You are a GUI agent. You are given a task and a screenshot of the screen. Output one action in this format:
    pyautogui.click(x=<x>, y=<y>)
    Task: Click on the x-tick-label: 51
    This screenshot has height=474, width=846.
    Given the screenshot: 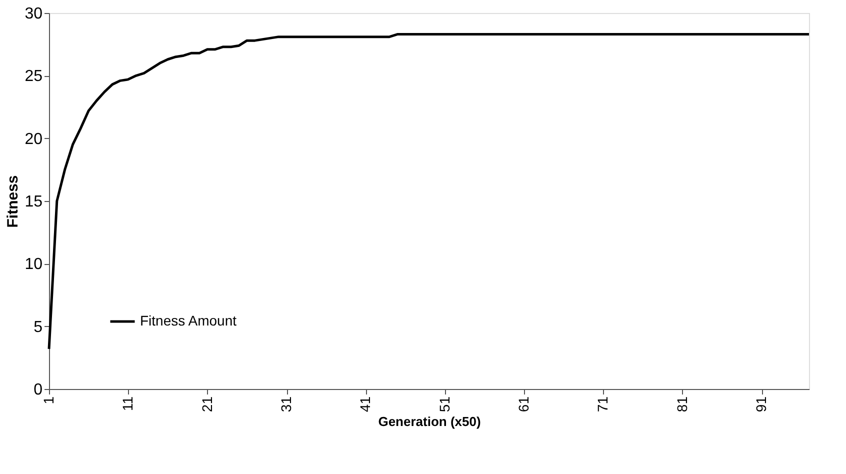 What is the action you would take?
    pyautogui.click(x=444, y=404)
    